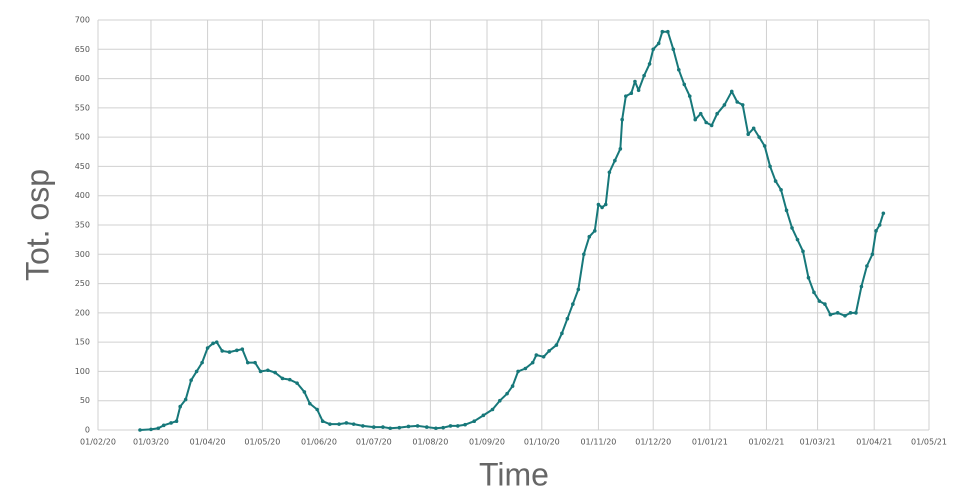 The image size is (960, 500). Describe the element at coordinates (82, 166) in the screenshot. I see `y-tick-label: 450` at that location.